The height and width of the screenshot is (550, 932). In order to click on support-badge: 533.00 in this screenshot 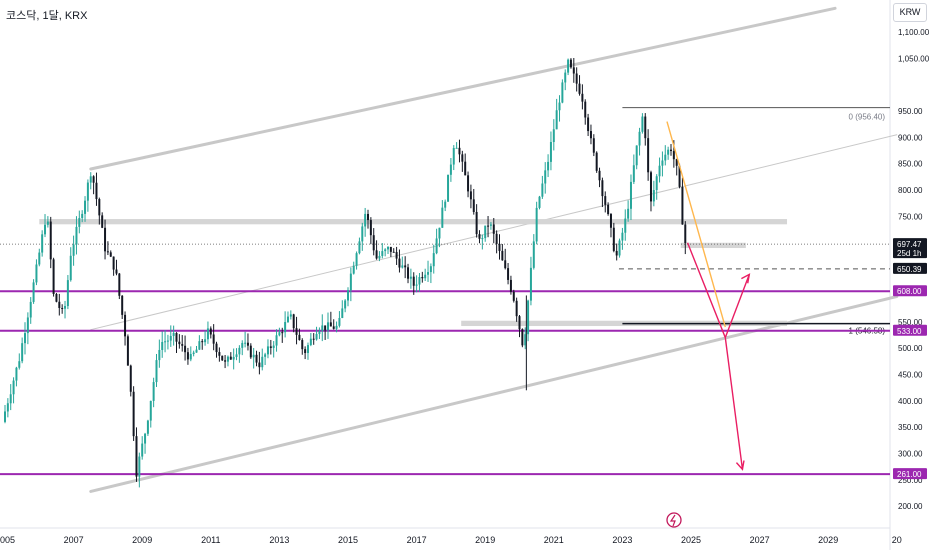, I will do `click(909, 331)`.